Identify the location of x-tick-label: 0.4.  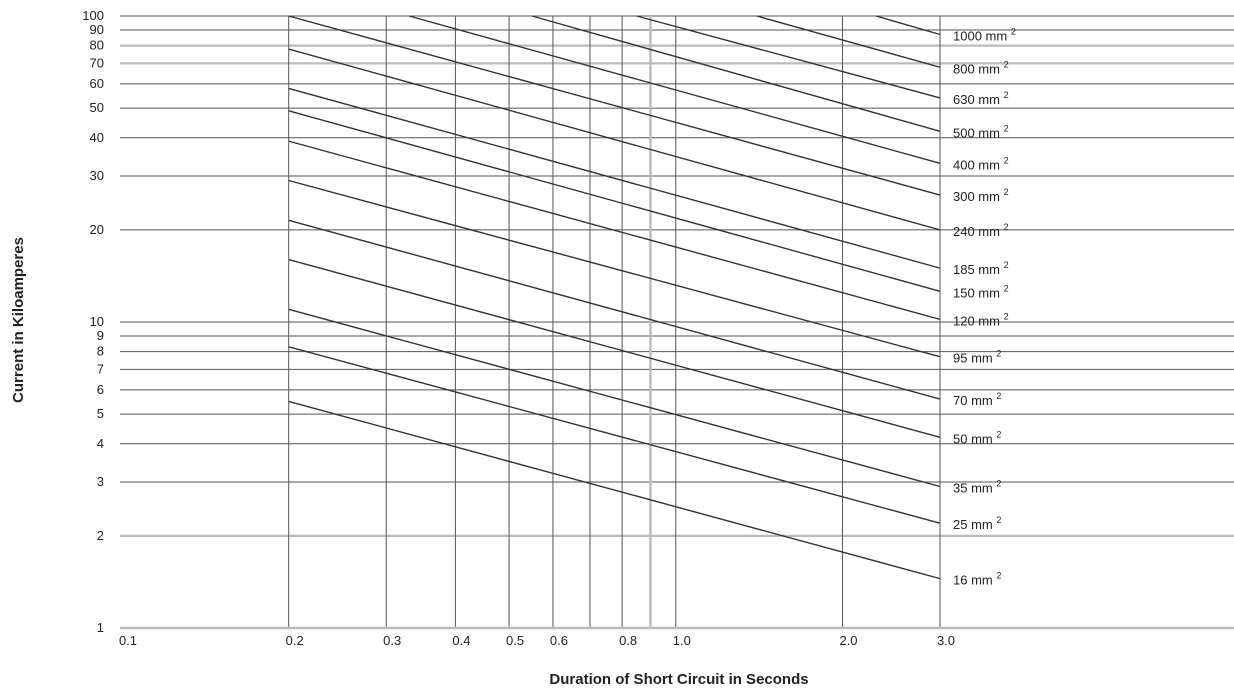
(461, 640).